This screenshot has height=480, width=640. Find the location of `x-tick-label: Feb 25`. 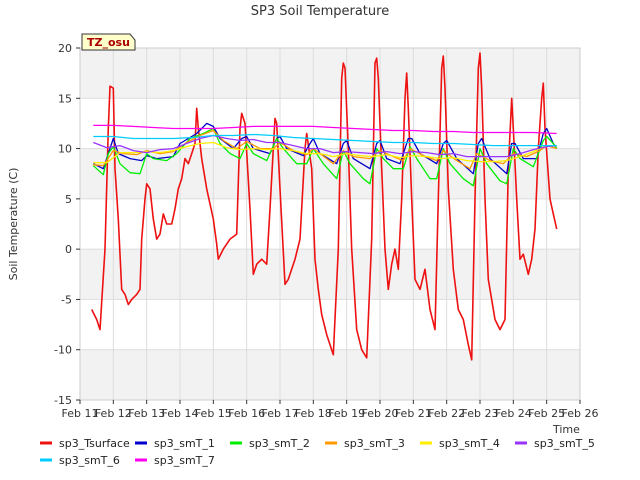

x-tick-label: Feb 25 is located at coordinates (546, 413).